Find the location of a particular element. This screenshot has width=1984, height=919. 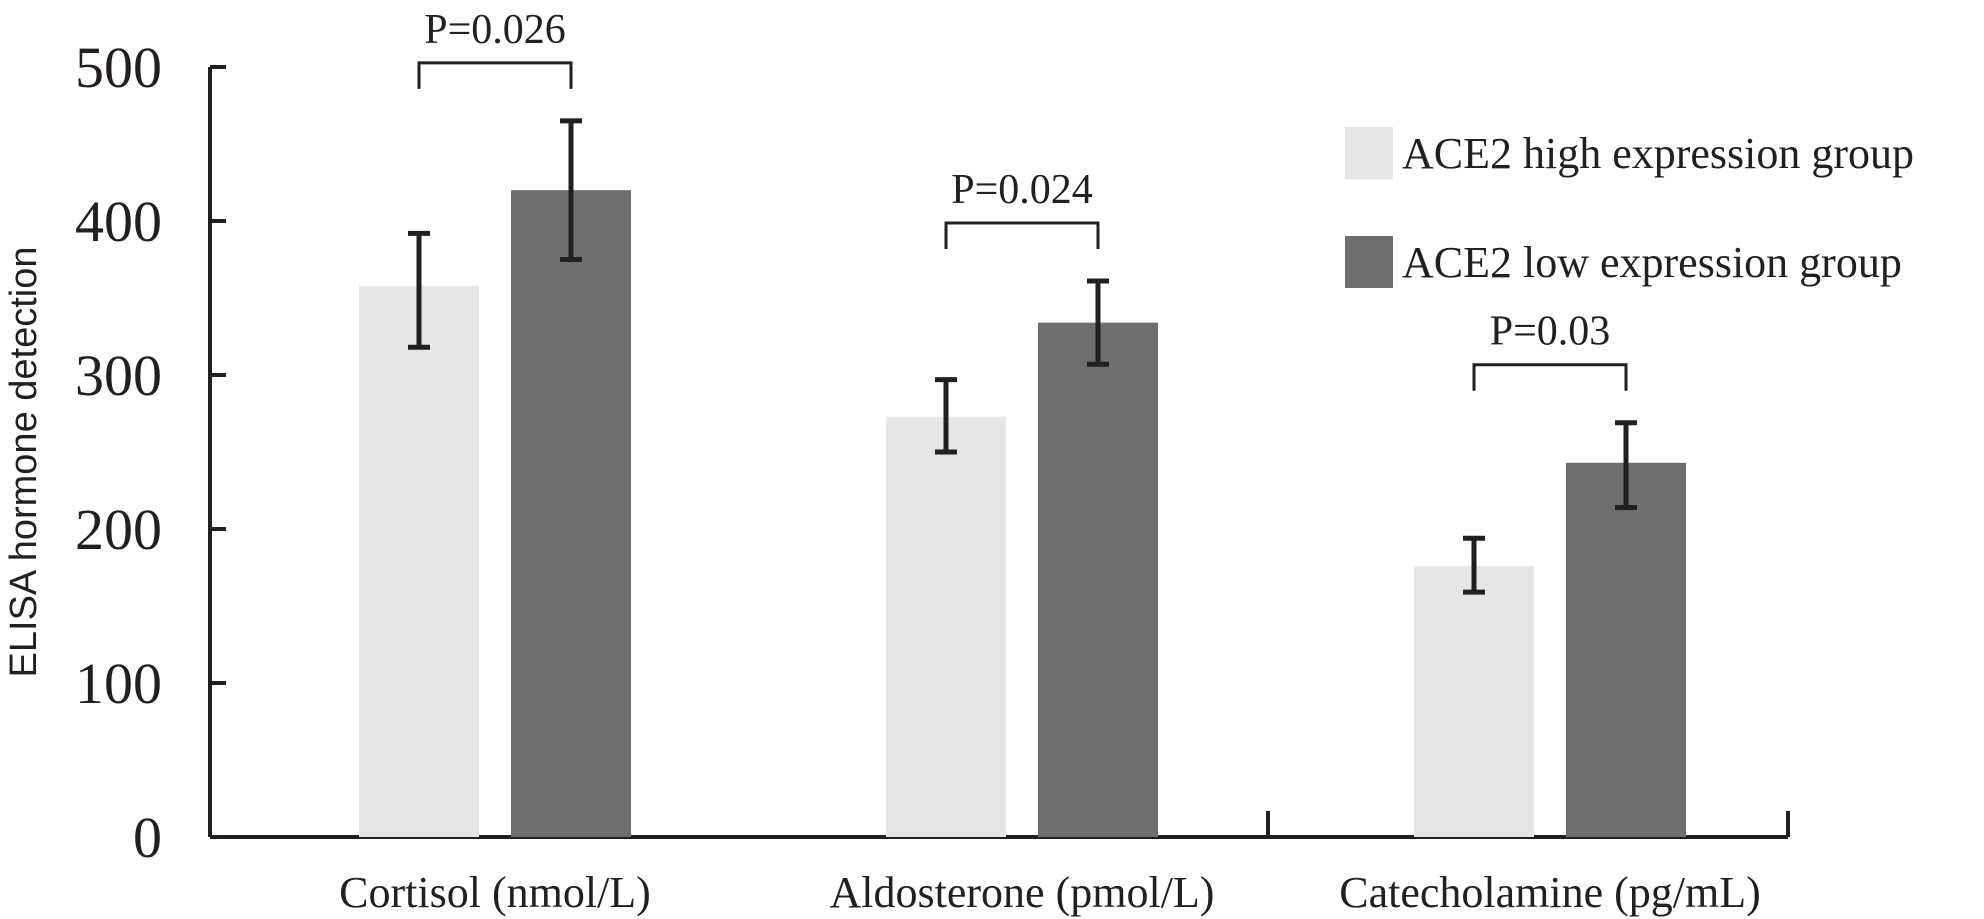

significance-bracket: P=0.03 is located at coordinates (1550, 350).